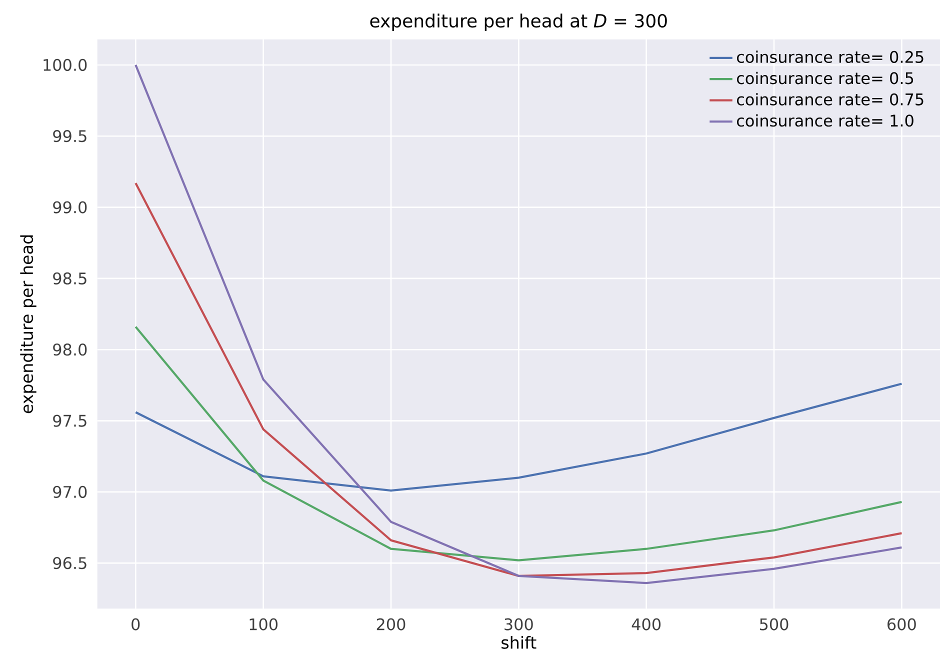 The image size is (940, 670). I want to click on y-axis-title: expenditure per head, so click(28, 324).